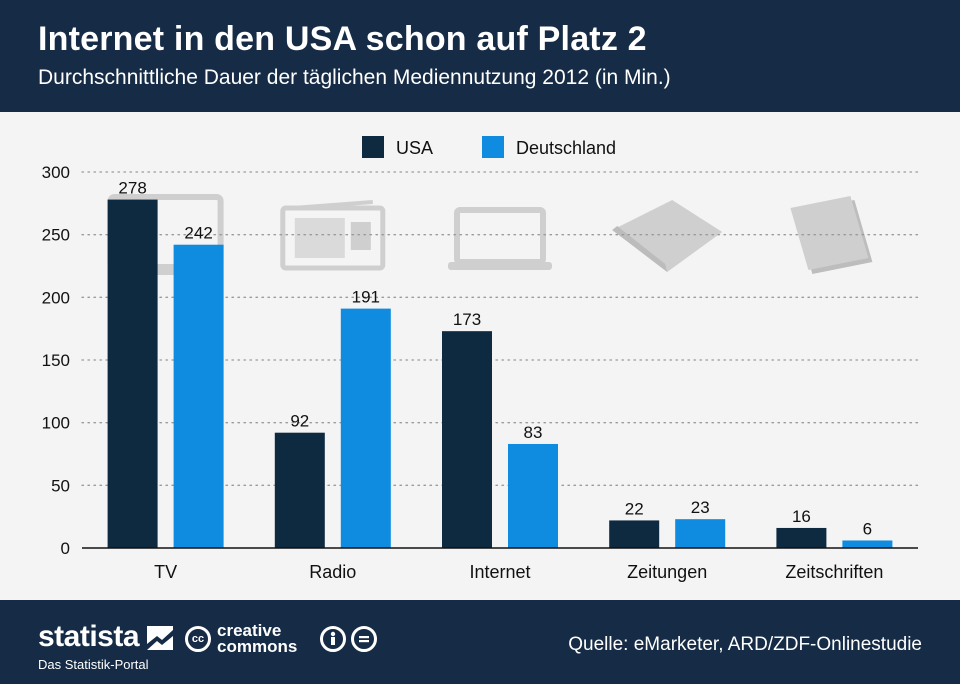 This screenshot has height=684, width=960. Describe the element at coordinates (499, 572) in the screenshot. I see `x-tick-label: Internet` at that location.